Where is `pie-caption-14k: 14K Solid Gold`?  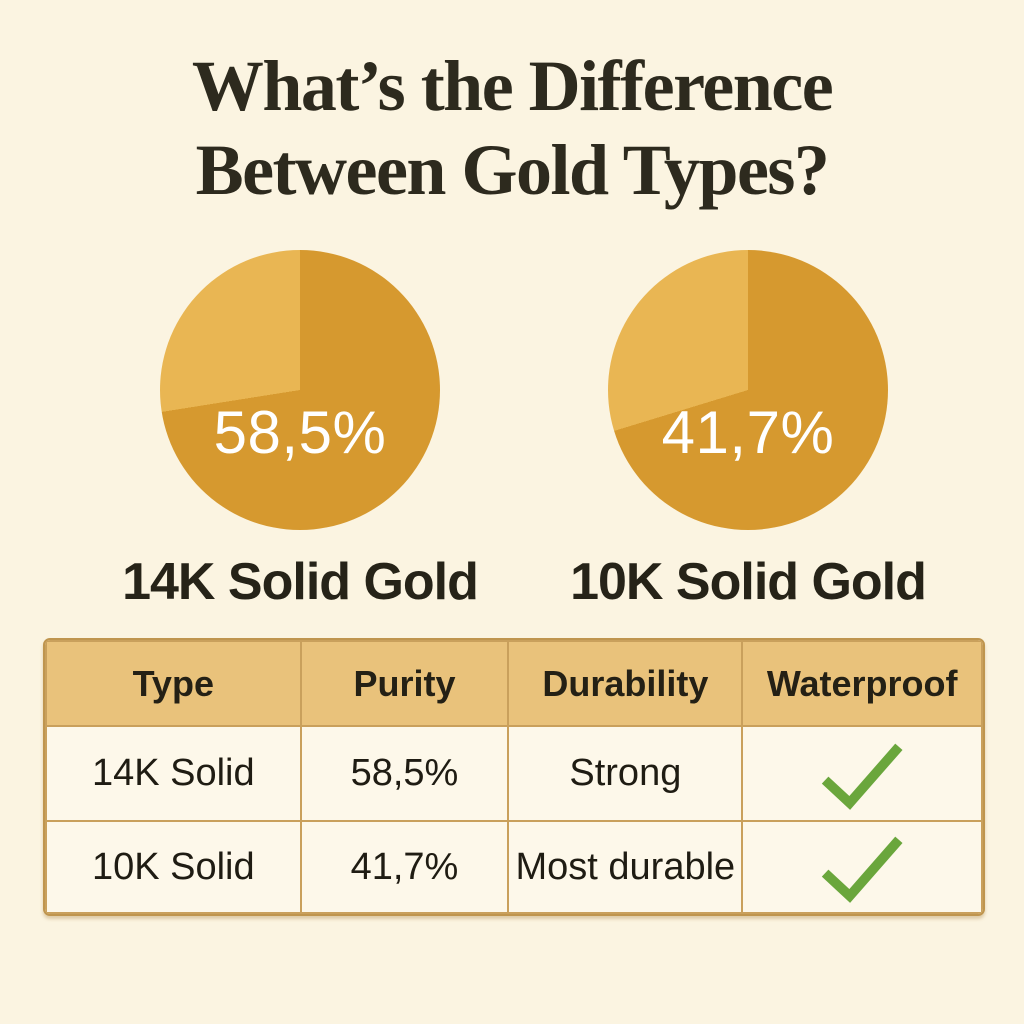
pie-caption-14k: 14K Solid Gold is located at coordinates (300, 582).